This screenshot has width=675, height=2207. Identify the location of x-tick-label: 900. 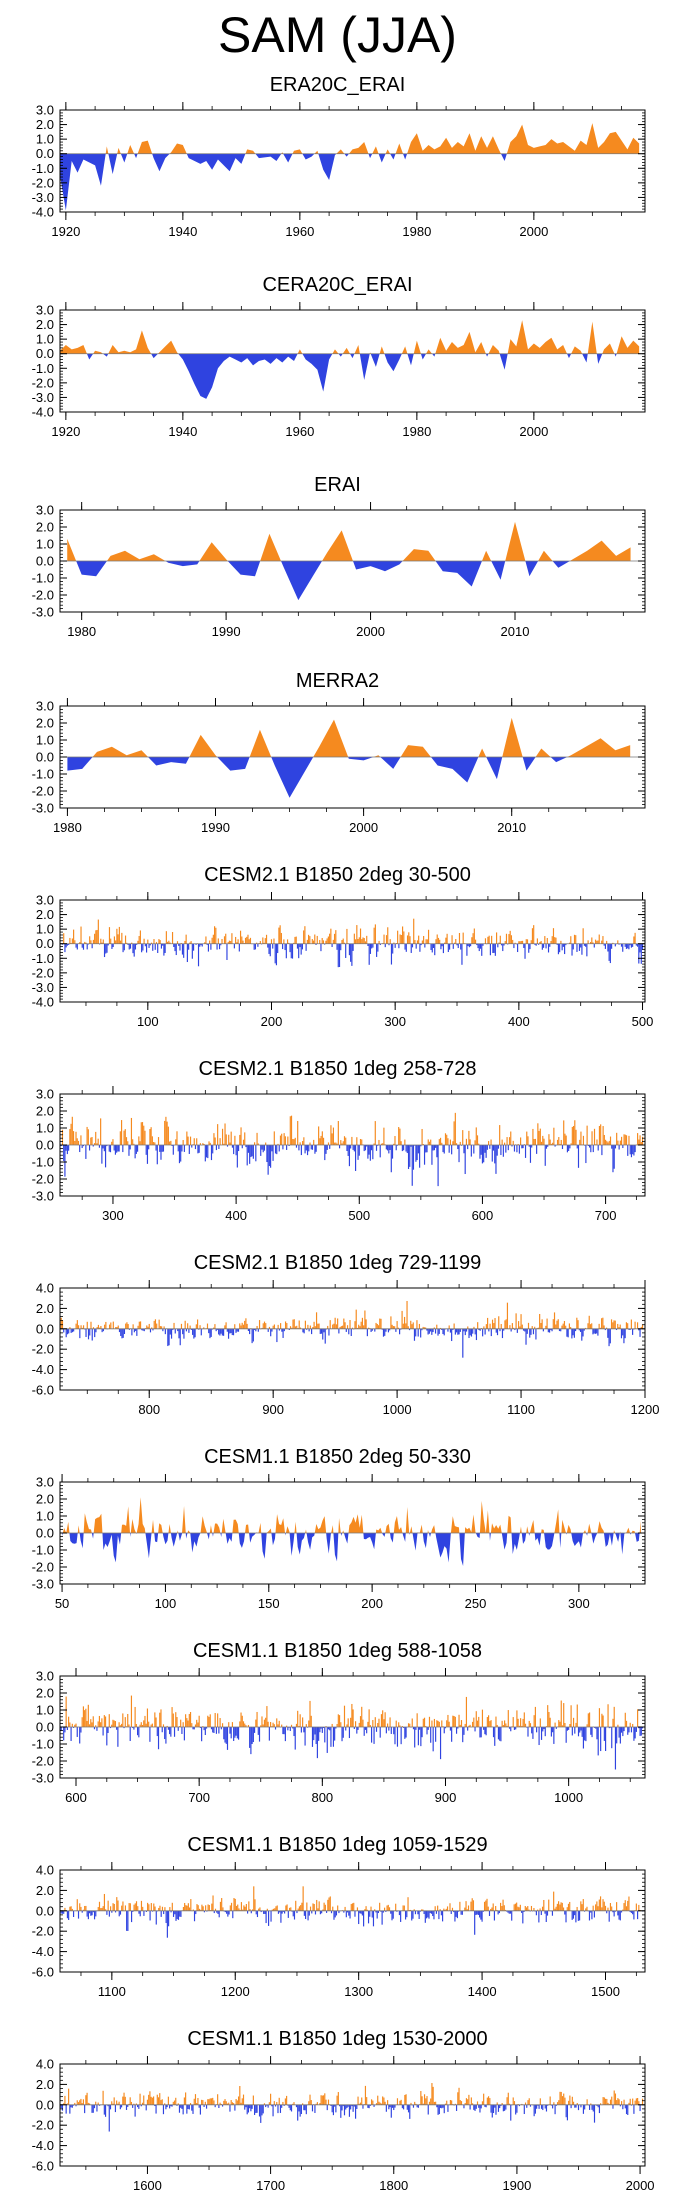
(446, 1797).